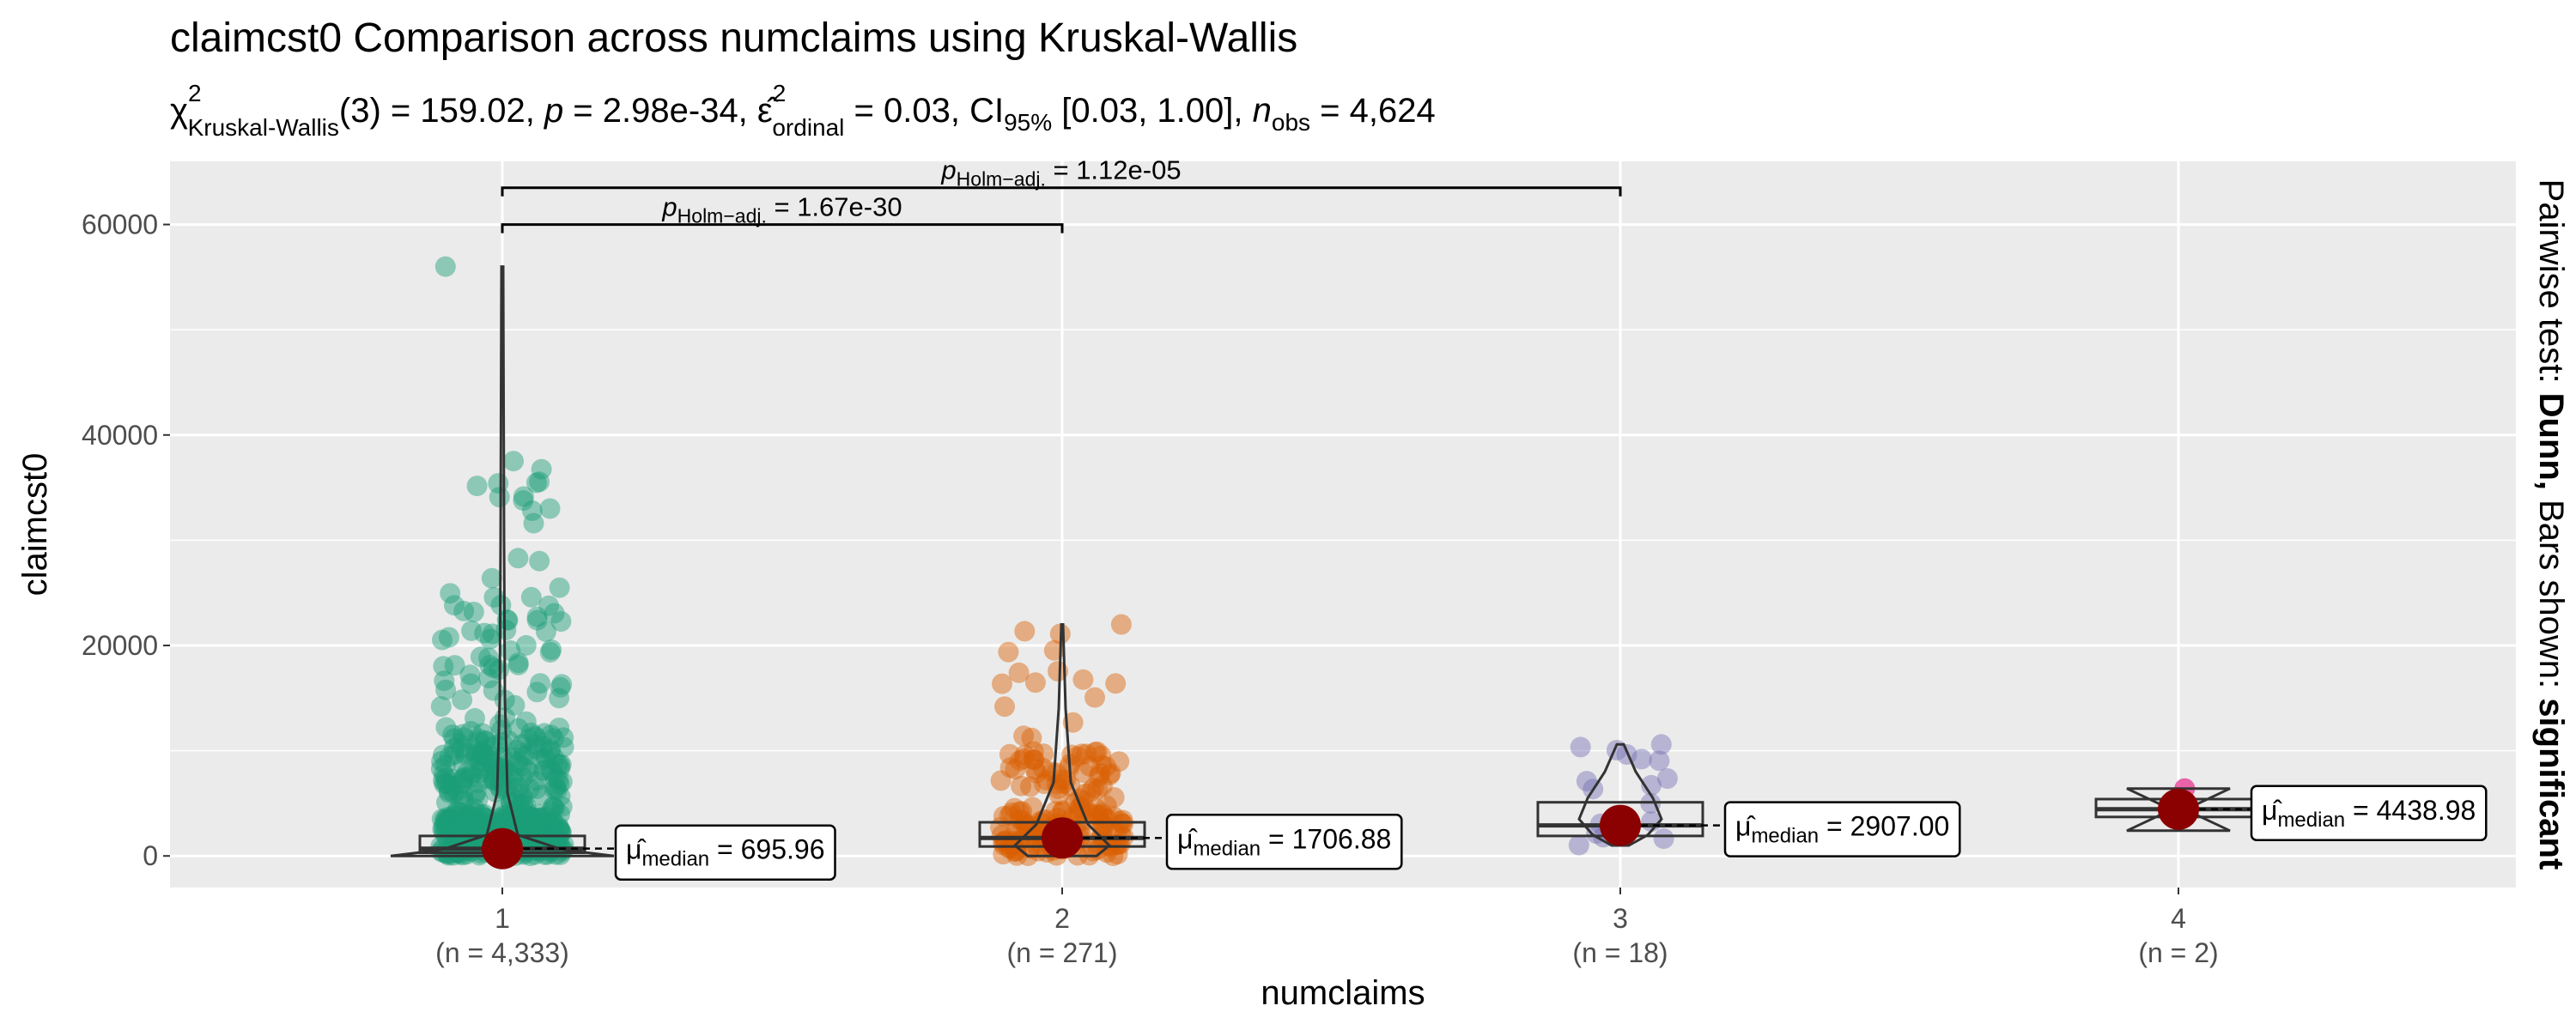 The width and height of the screenshot is (2576, 1030). Describe the element at coordinates (1060, 173) in the screenshot. I see `significance-label: pHolm−adj. = 1.12e-05` at that location.